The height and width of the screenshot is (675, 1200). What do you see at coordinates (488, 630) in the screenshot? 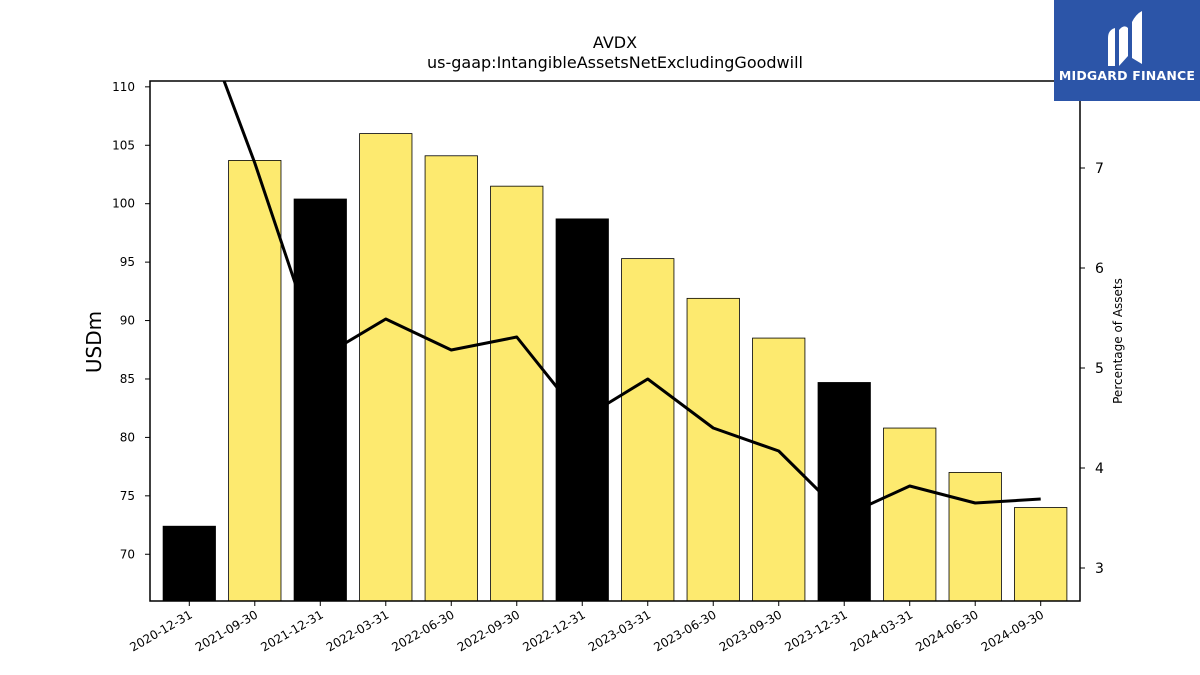
I see `x-tick-label: 2022-09-30` at bounding box center [488, 630].